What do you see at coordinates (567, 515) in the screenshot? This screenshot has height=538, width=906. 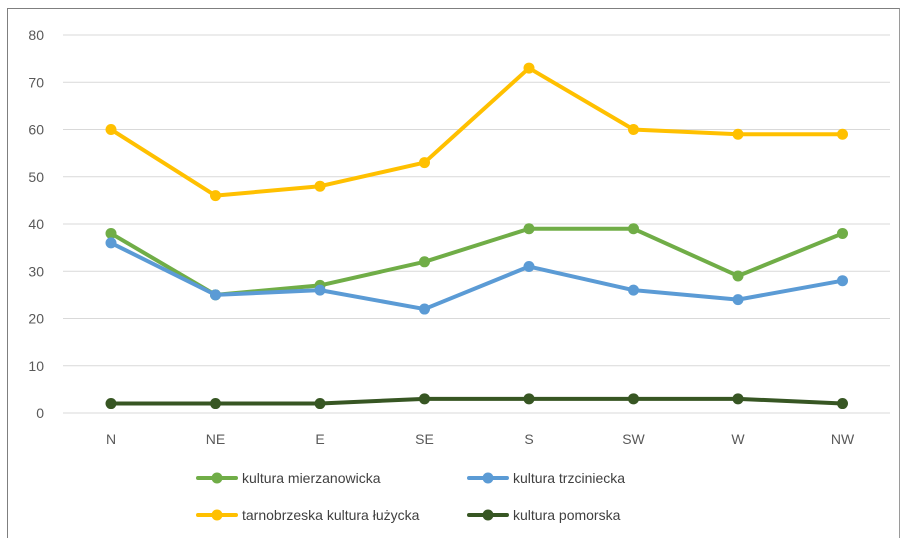 I see `legend-label: kultura pomorska` at bounding box center [567, 515].